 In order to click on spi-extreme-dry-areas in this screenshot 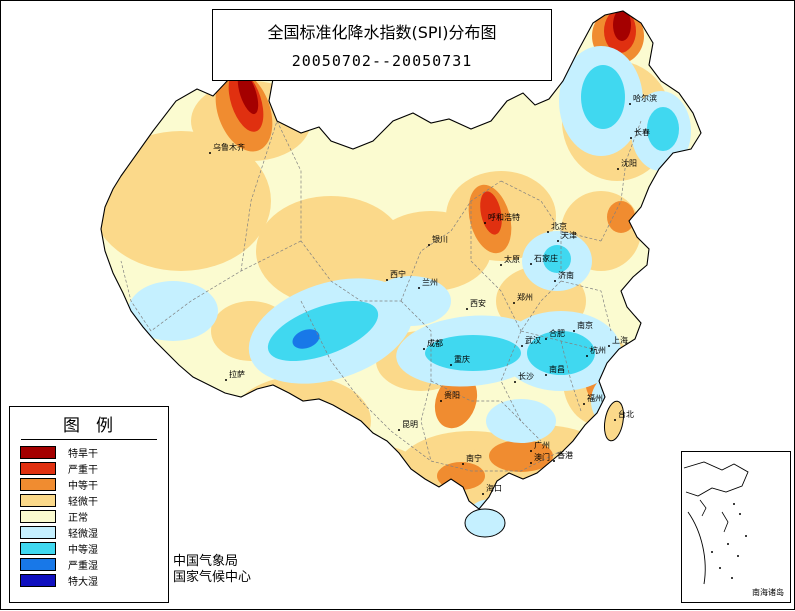, I will do `click(434, 63)`.